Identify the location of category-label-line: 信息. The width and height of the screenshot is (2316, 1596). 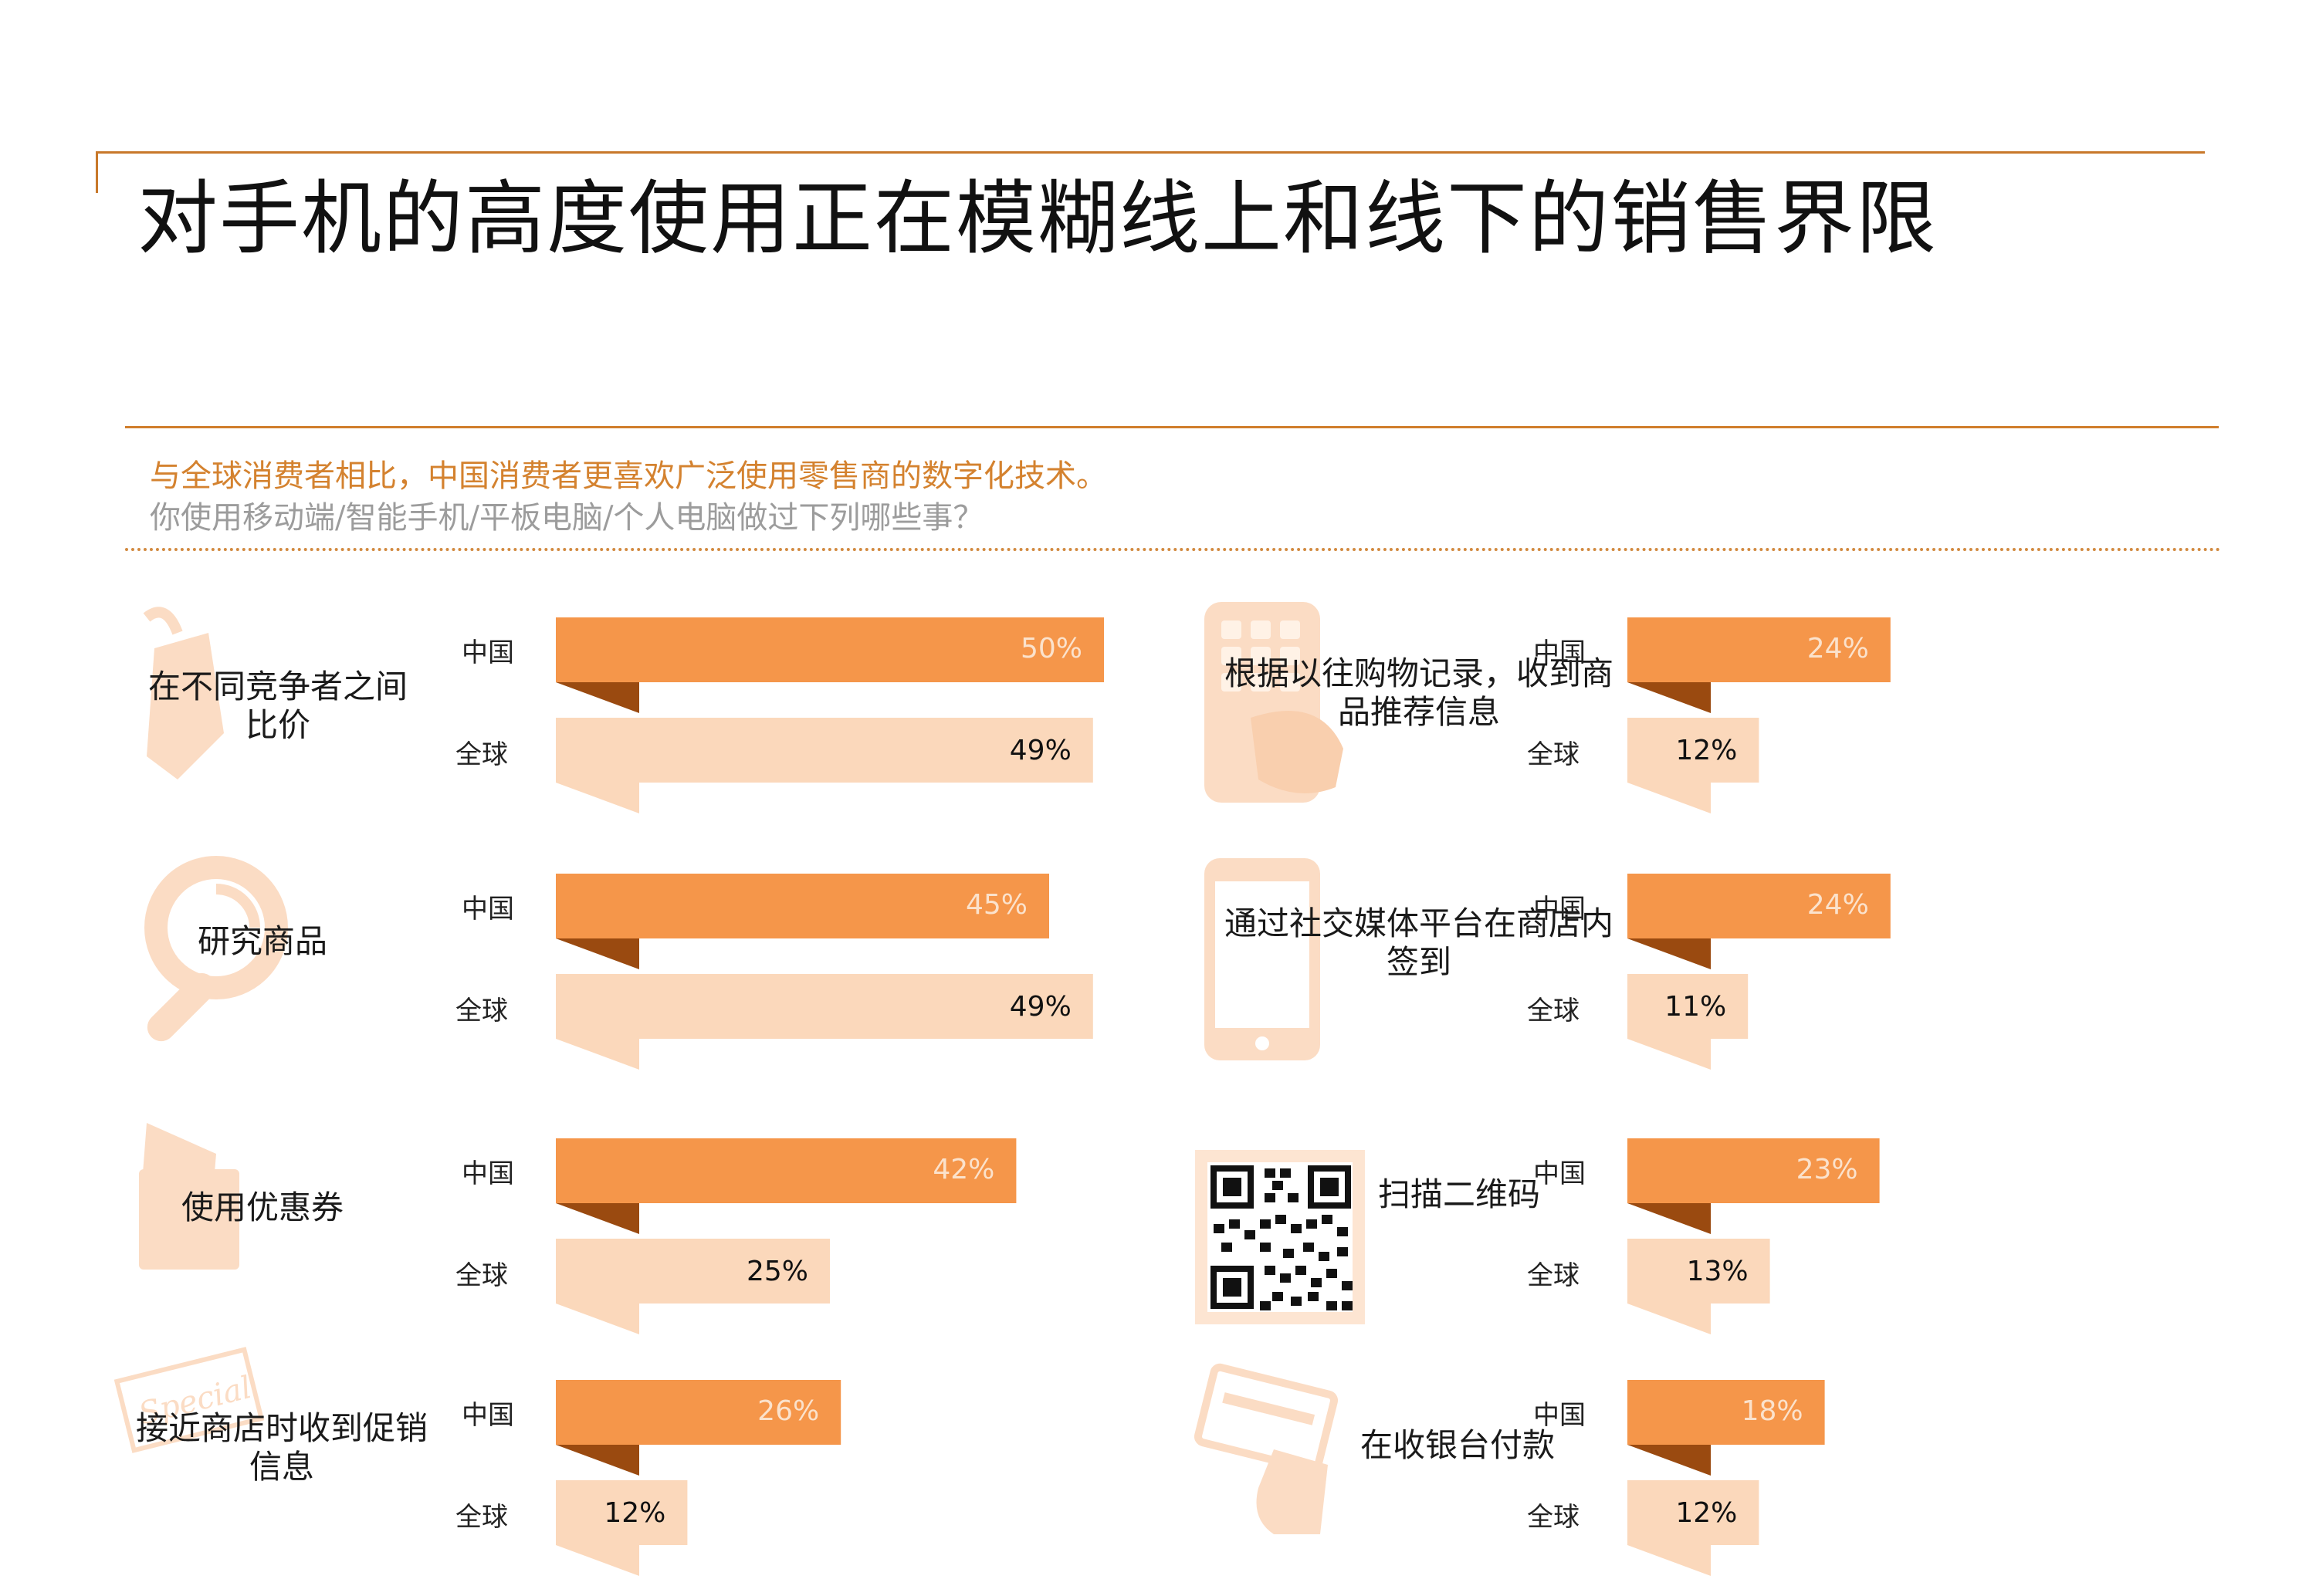
(281, 1467).